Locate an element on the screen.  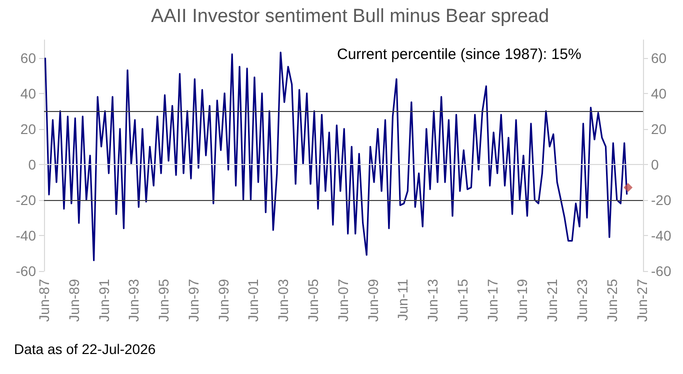
y2-tick-label: 0 is located at coordinates (655, 164).